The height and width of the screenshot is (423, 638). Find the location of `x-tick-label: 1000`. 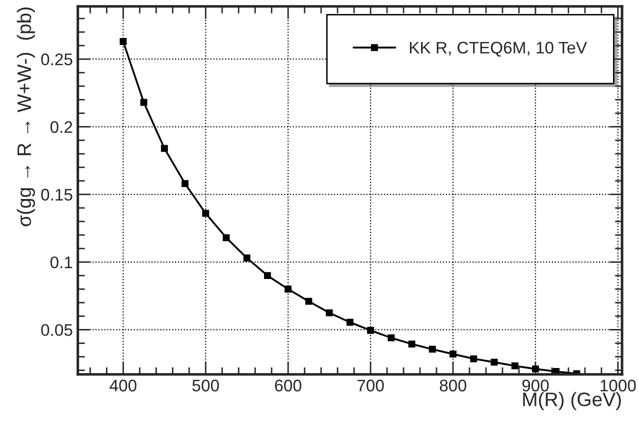

x-tick-label: 1000 is located at coordinates (618, 386).